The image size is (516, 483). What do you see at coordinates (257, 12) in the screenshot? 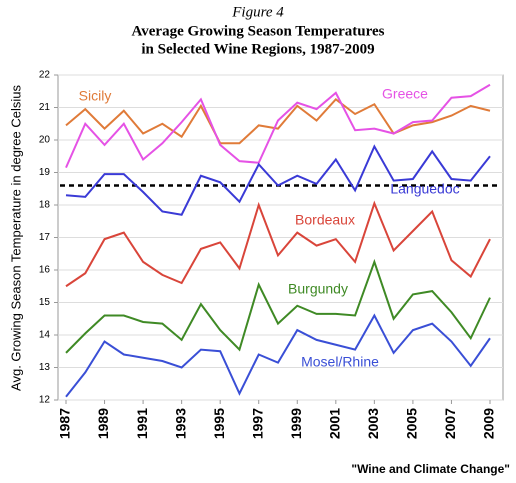
I see `figure-label: Figure 4` at bounding box center [257, 12].